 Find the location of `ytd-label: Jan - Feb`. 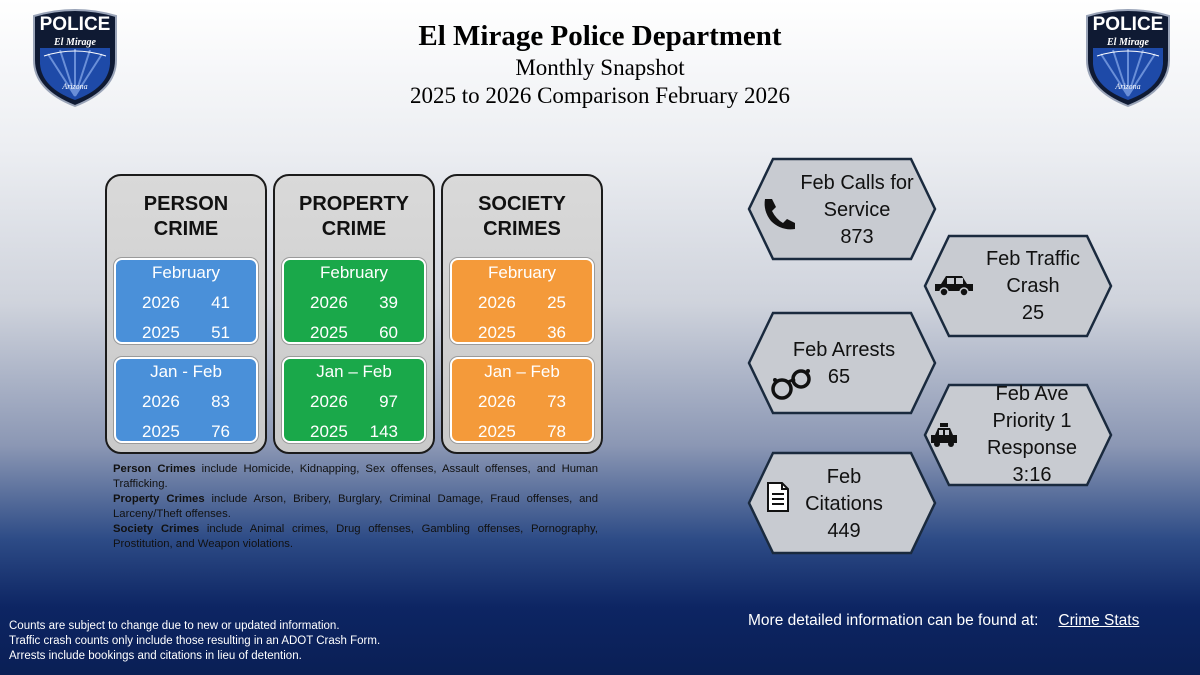

ytd-label: Jan - Feb is located at coordinates (186, 371).